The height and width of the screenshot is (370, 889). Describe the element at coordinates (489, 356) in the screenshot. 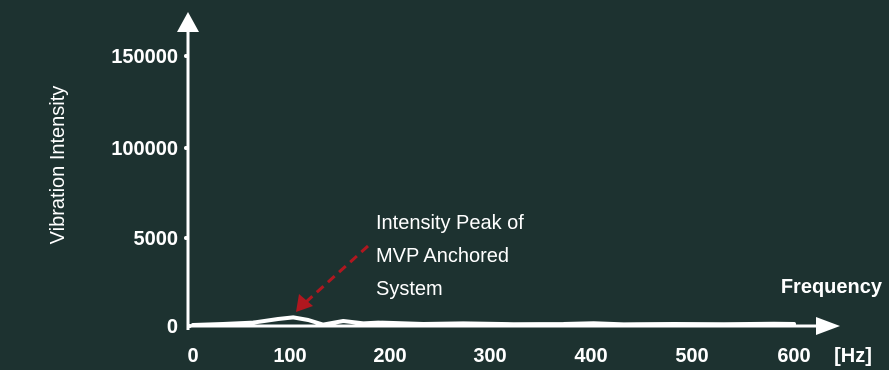

I see `x-tick-label: 300` at that location.